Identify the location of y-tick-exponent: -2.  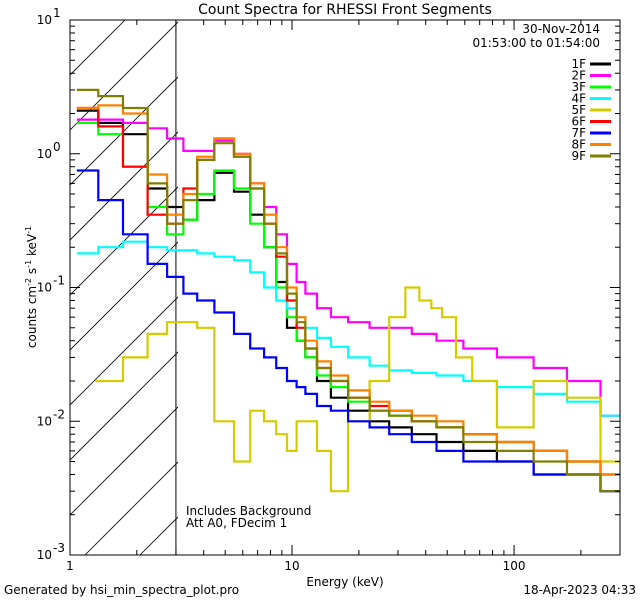
(59, 414).